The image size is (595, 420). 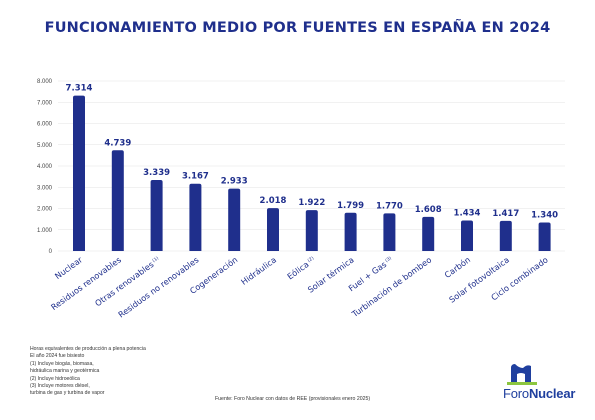 I want to click on category-label-text: Carbón, so click(x=457, y=267).